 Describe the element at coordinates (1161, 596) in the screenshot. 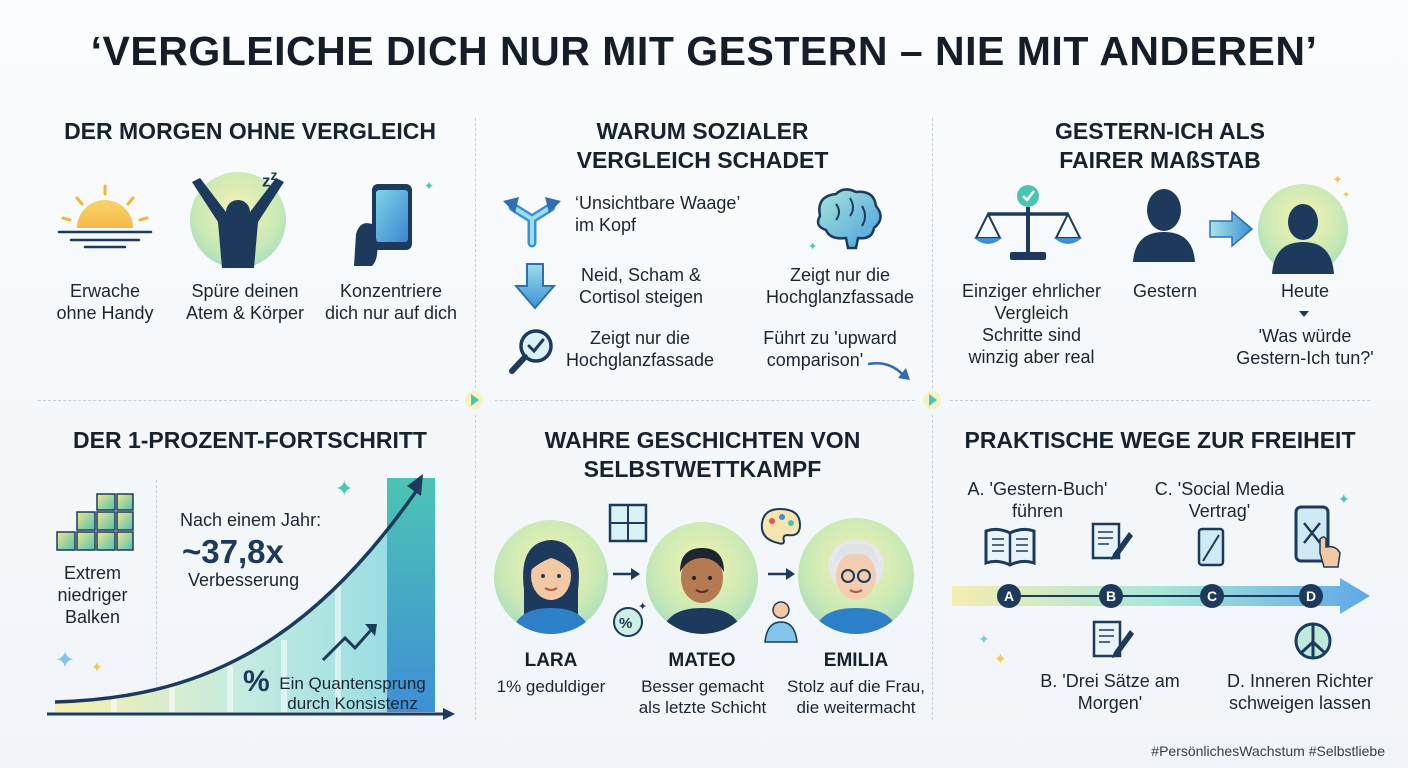

I see `timeline-arrow` at that location.